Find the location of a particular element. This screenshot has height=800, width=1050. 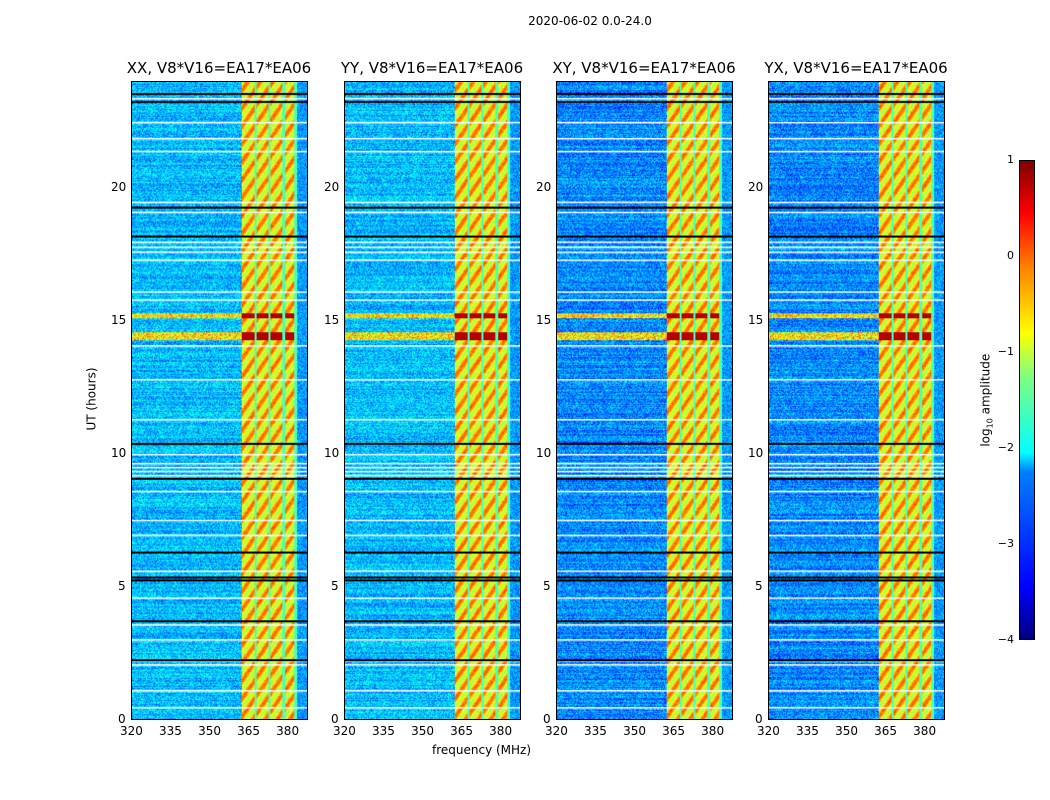

panel-title-3: YX, V8*V16=EA17*EA06 is located at coordinates (856, 68).